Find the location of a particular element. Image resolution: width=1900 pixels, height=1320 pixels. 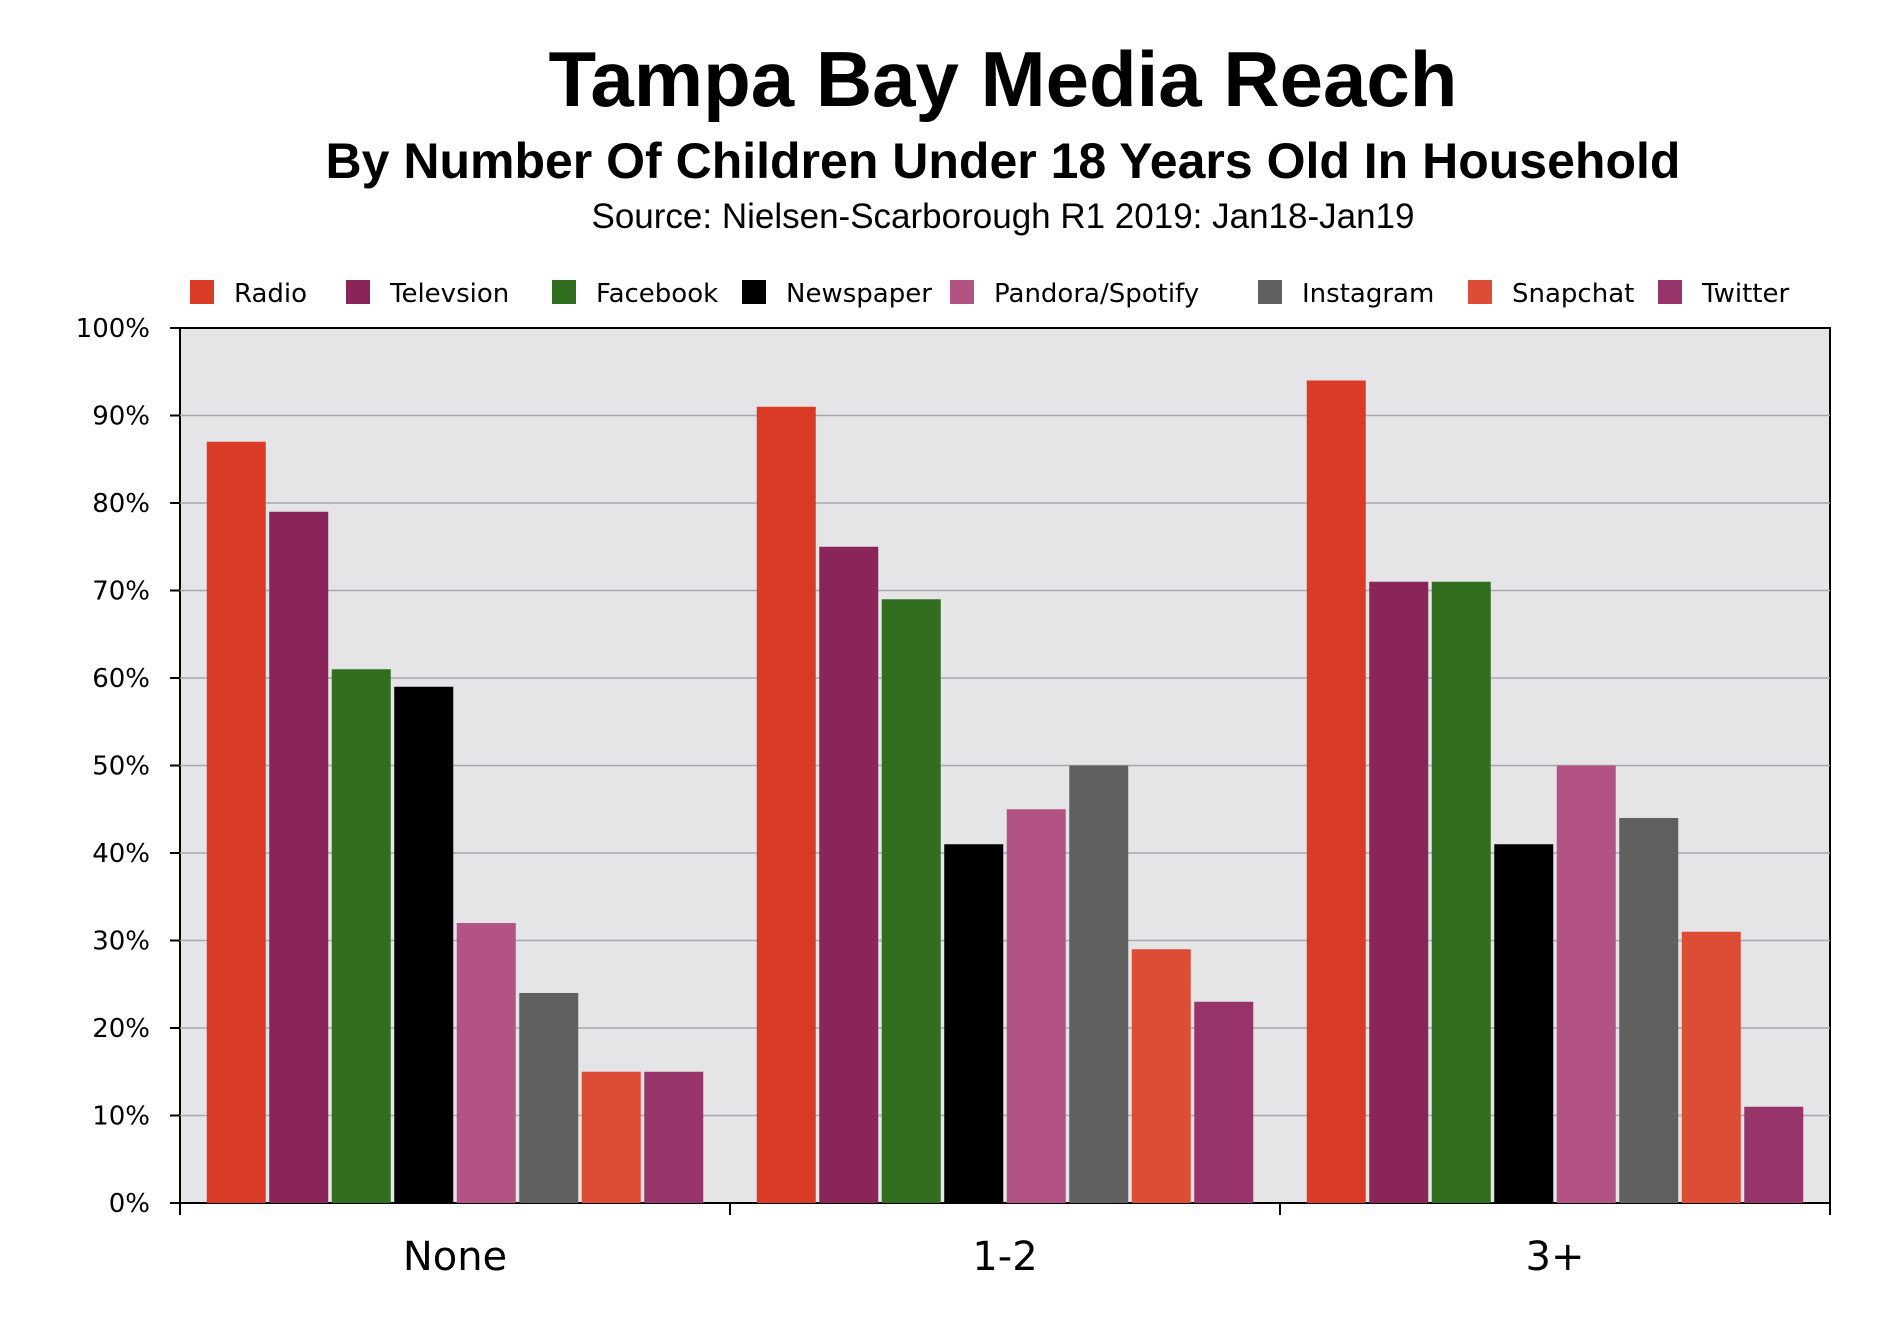

x-tick-label: 1-2 is located at coordinates (1004, 1257).